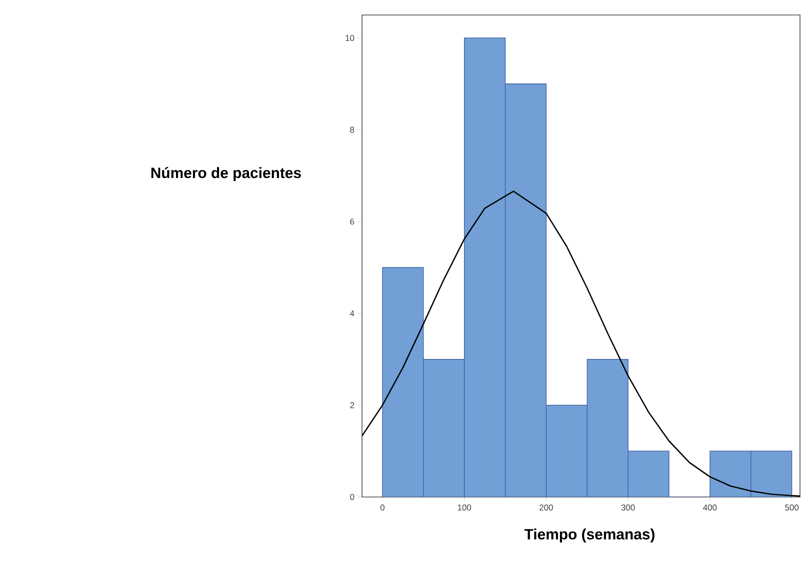  What do you see at coordinates (352, 129) in the screenshot?
I see `y-tick-label: 8` at bounding box center [352, 129].